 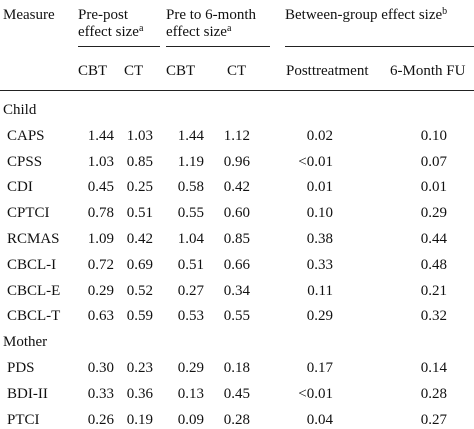 What do you see at coordinates (236, 264) in the screenshot?
I see `cell-value: 0.66` at bounding box center [236, 264].